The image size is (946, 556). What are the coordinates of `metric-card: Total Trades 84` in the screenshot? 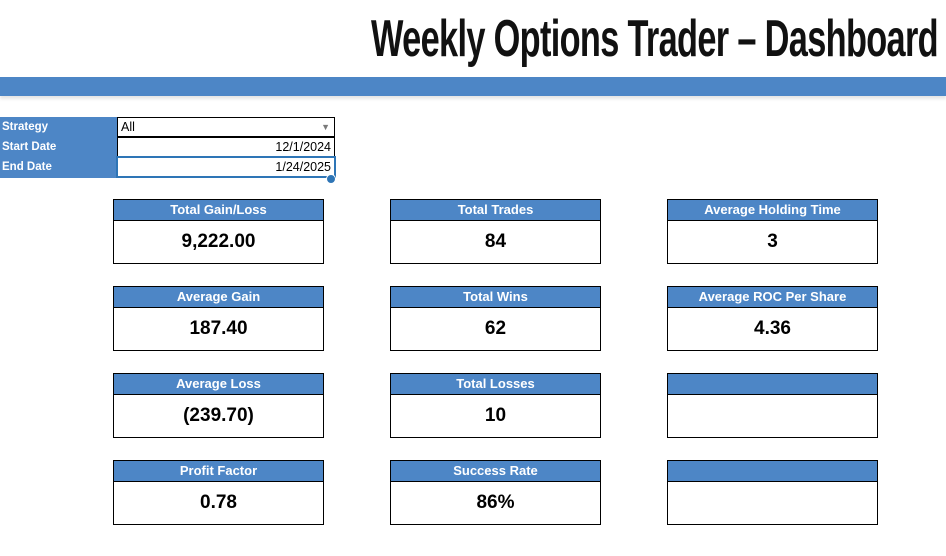 It's located at (495, 231).